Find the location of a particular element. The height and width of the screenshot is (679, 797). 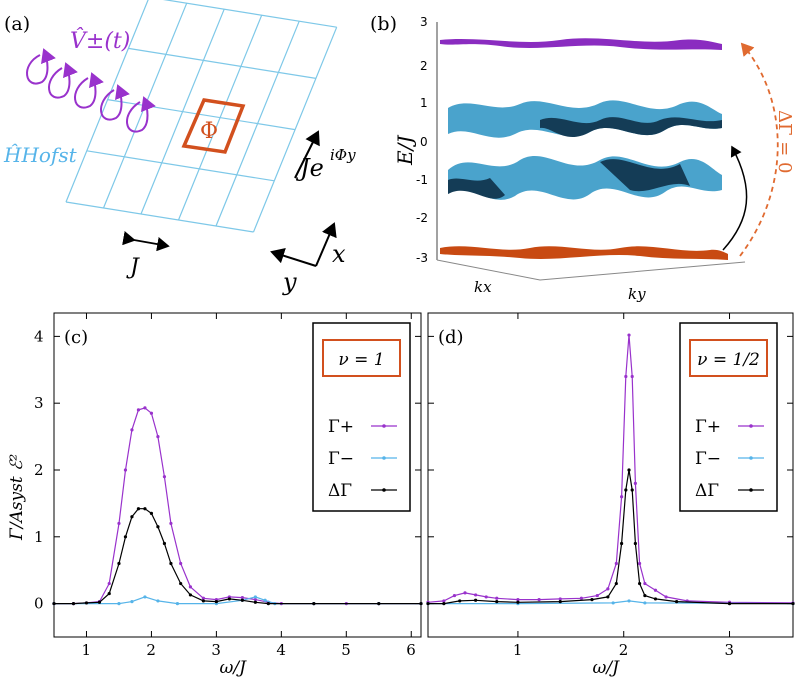

energy-tick: -2 is located at coordinates (422, 218).